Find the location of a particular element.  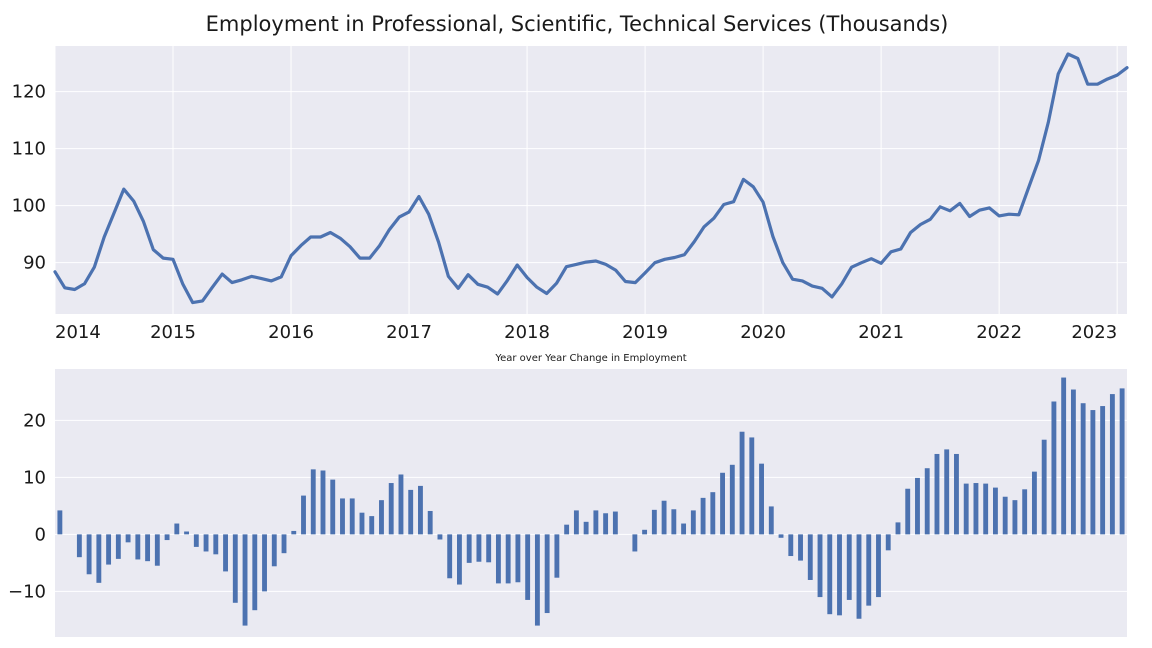

x-tick-label: 2019 is located at coordinates (645, 332).